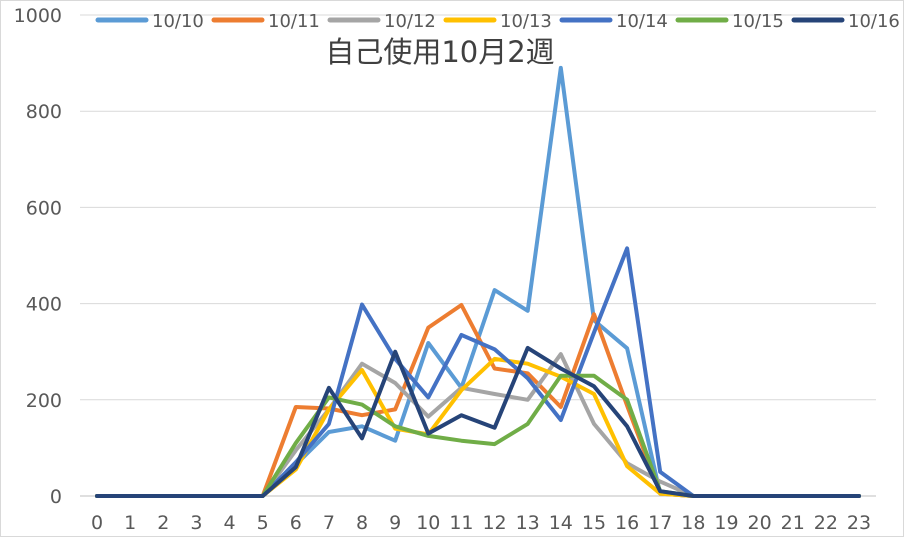  I want to click on x-tick-label-21: 21, so click(793, 523).